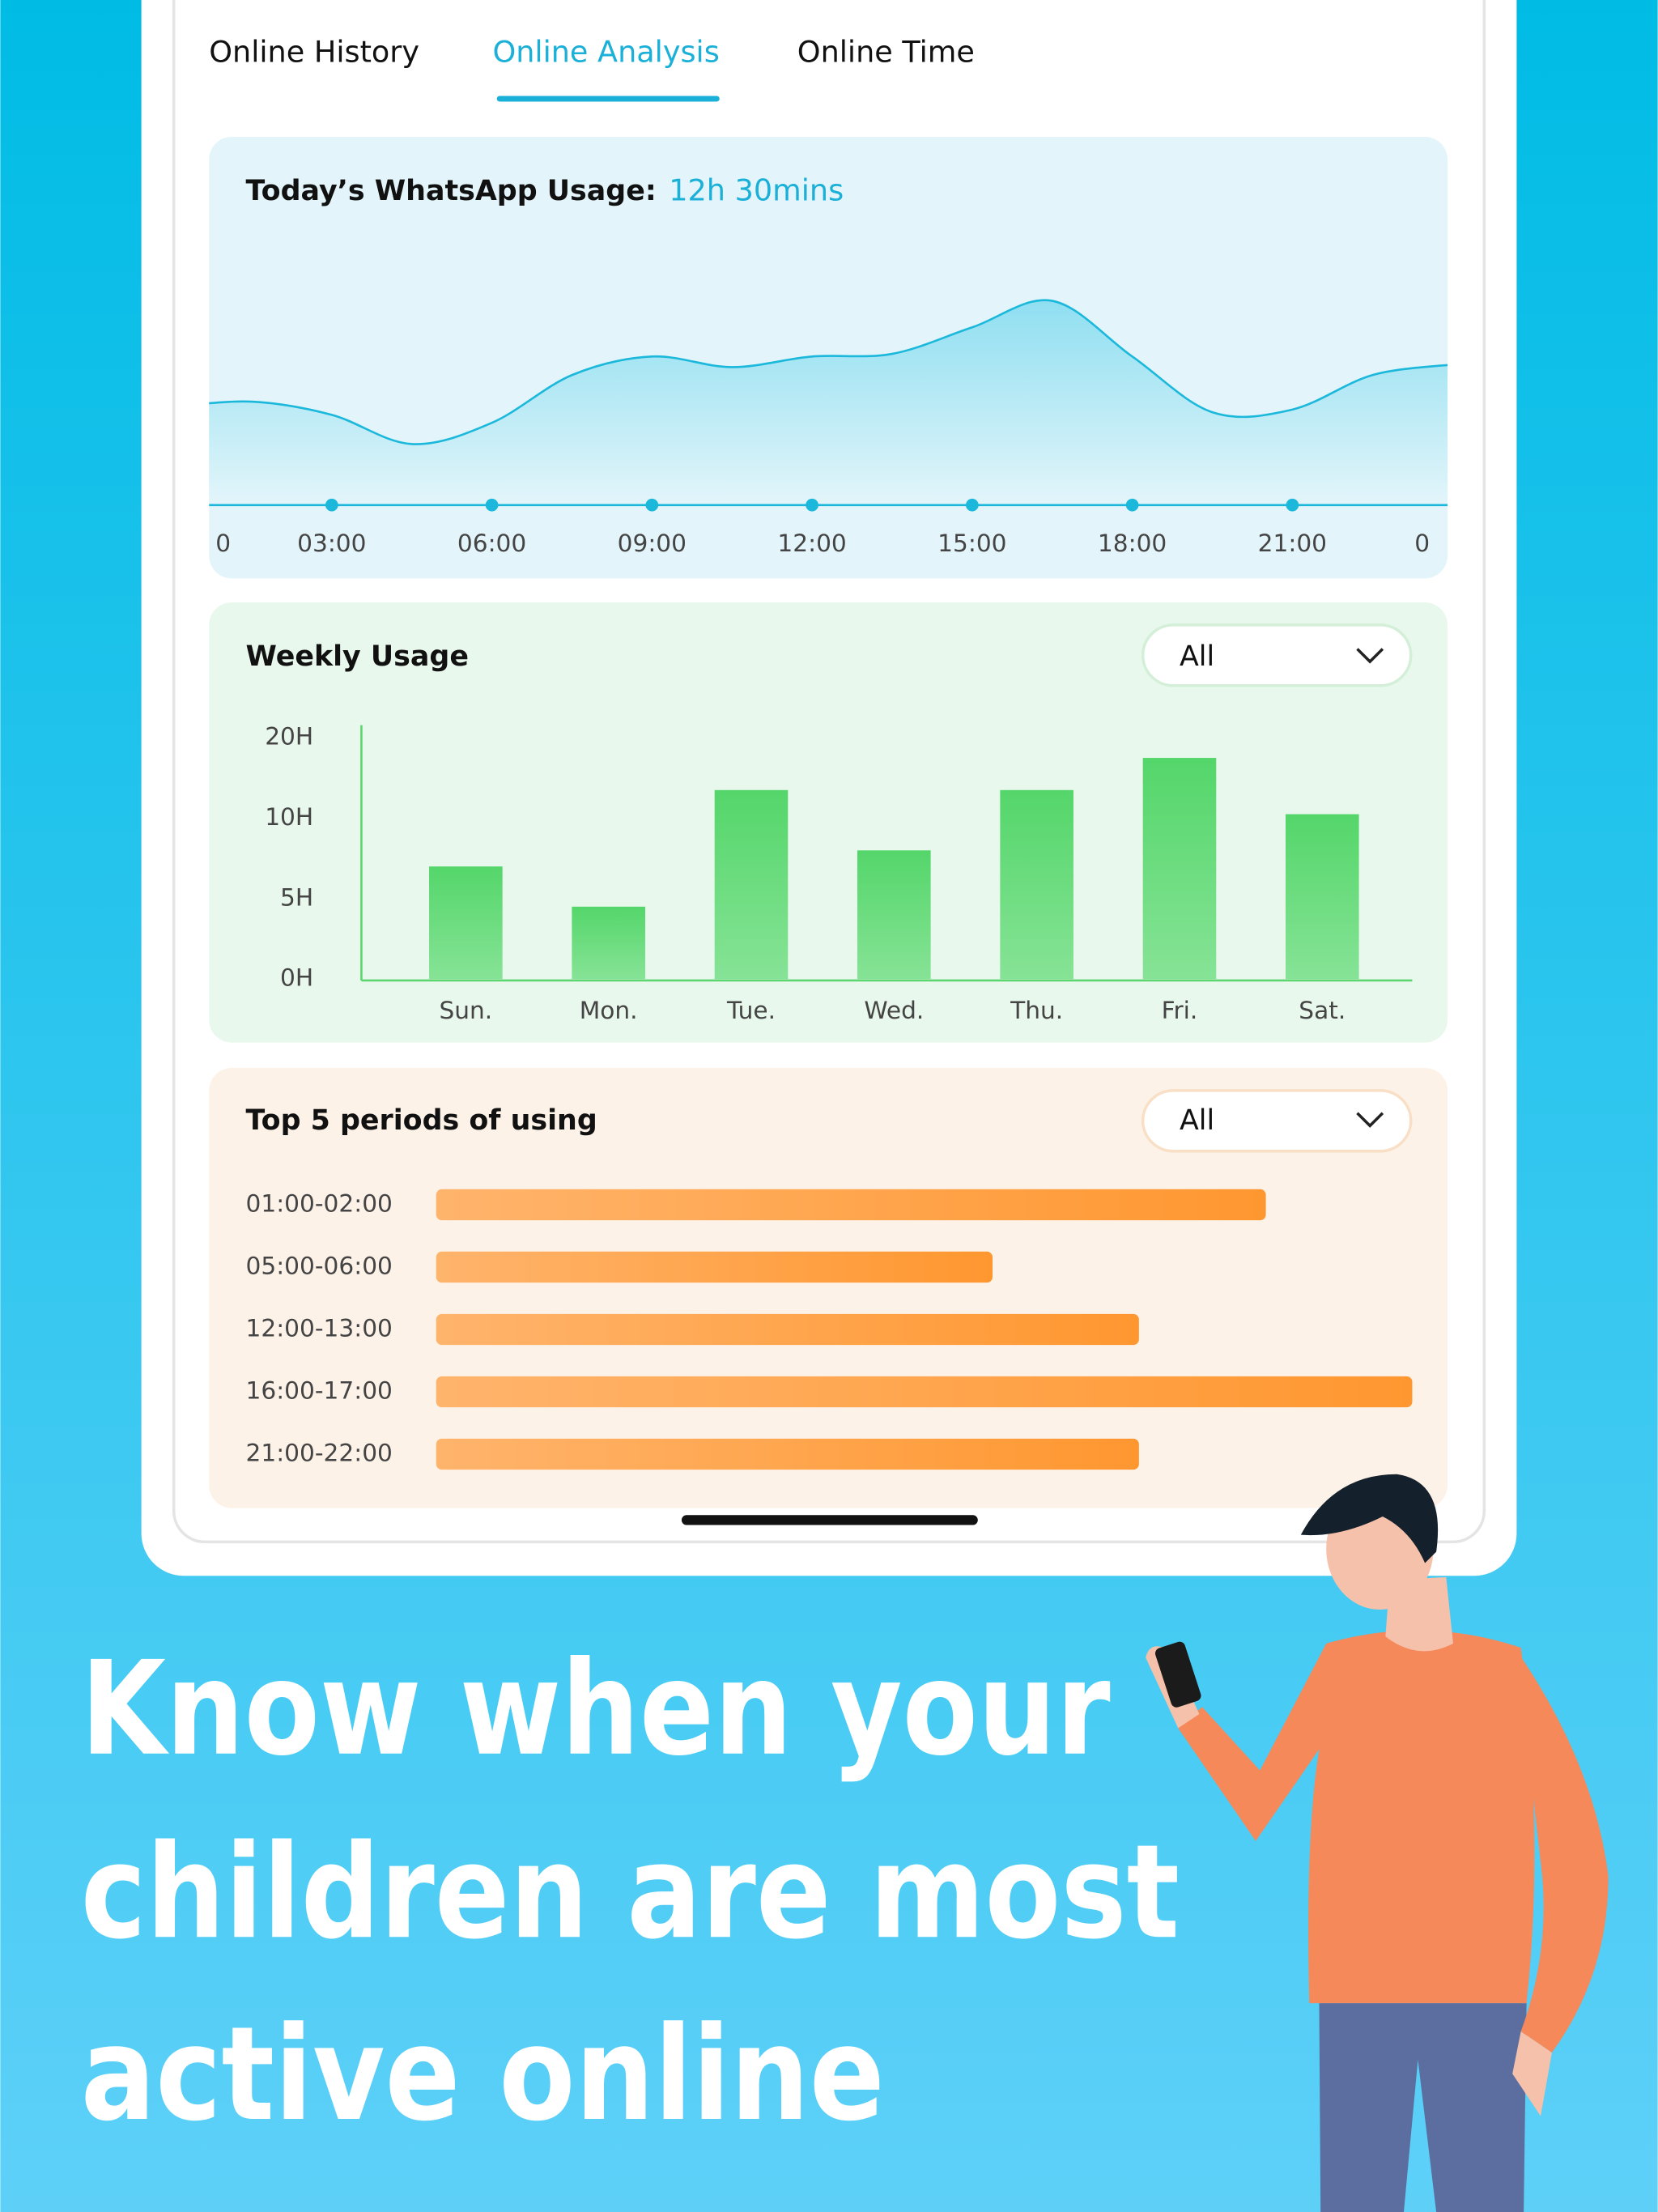 The width and height of the screenshot is (1658, 2212). Describe the element at coordinates (756, 189) in the screenshot. I see `usage-total: 12h 30mins` at that location.